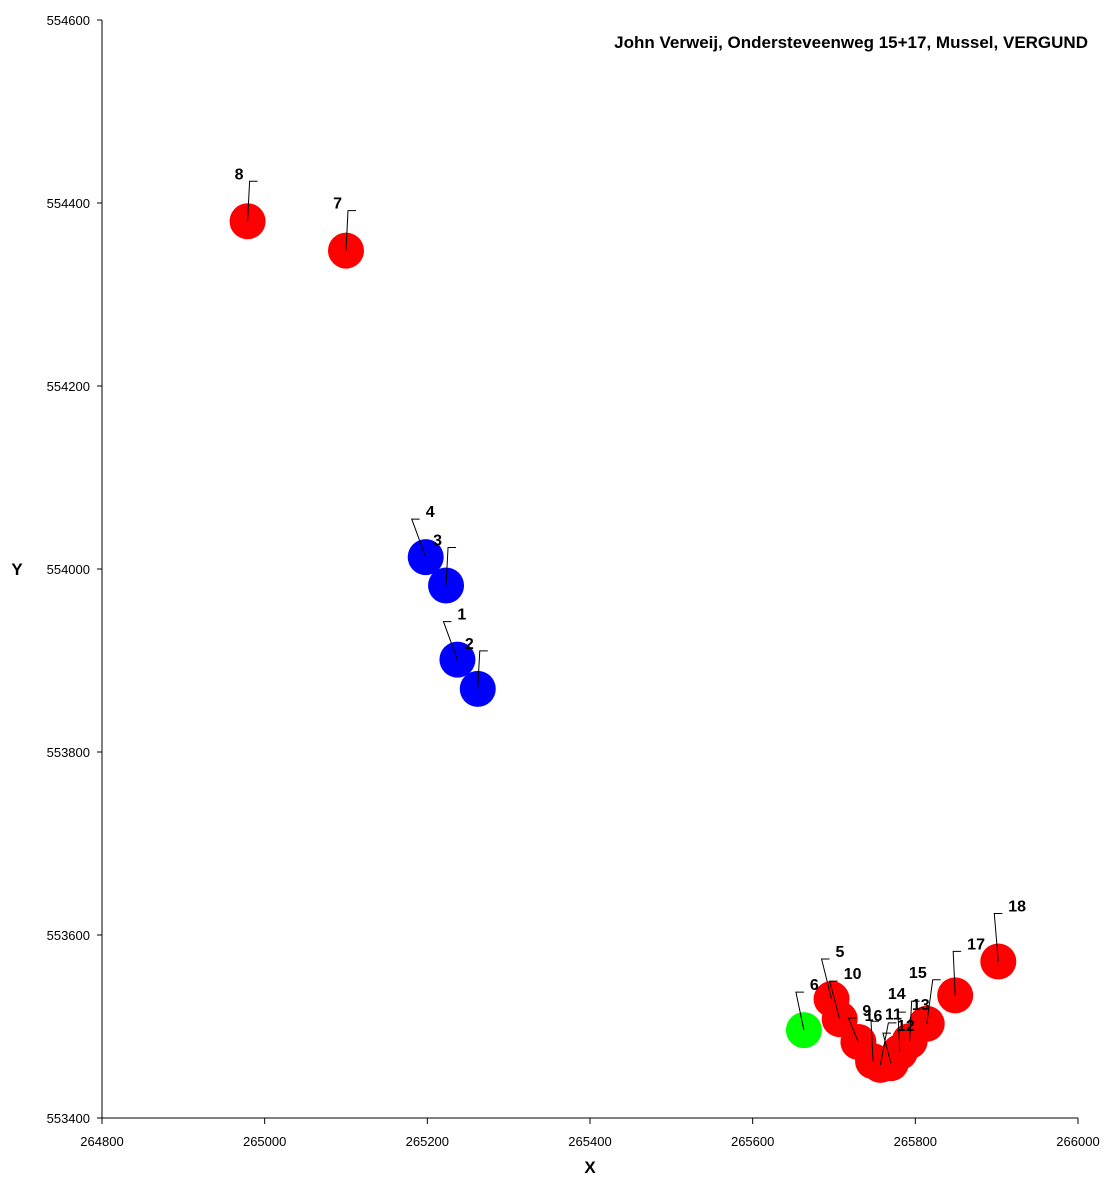  Describe the element at coordinates (589, 1141) in the screenshot. I see `x-tick-label: 265400` at that location.